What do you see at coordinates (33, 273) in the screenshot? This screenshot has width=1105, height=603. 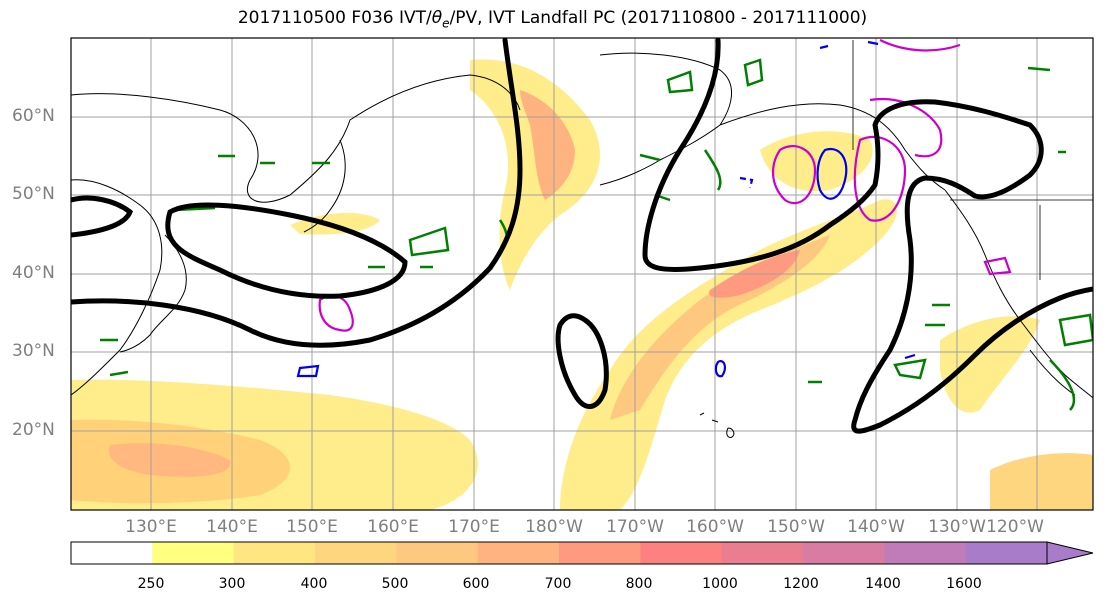 I see `lat-label-40: 40°N` at bounding box center [33, 273].